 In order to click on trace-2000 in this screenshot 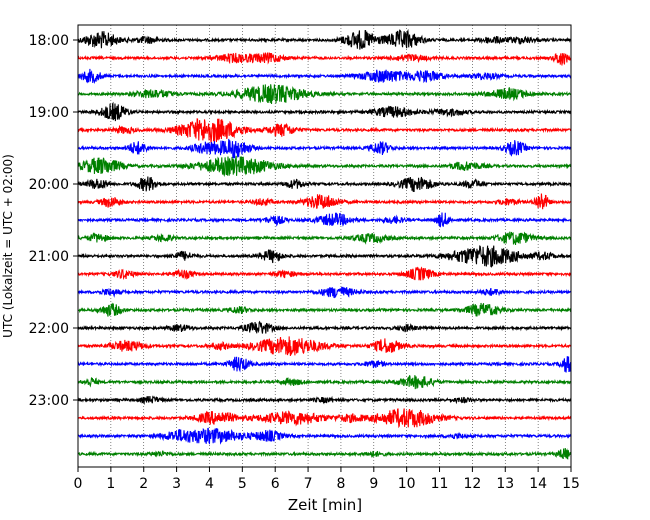, I will do `click(324, 184)`.